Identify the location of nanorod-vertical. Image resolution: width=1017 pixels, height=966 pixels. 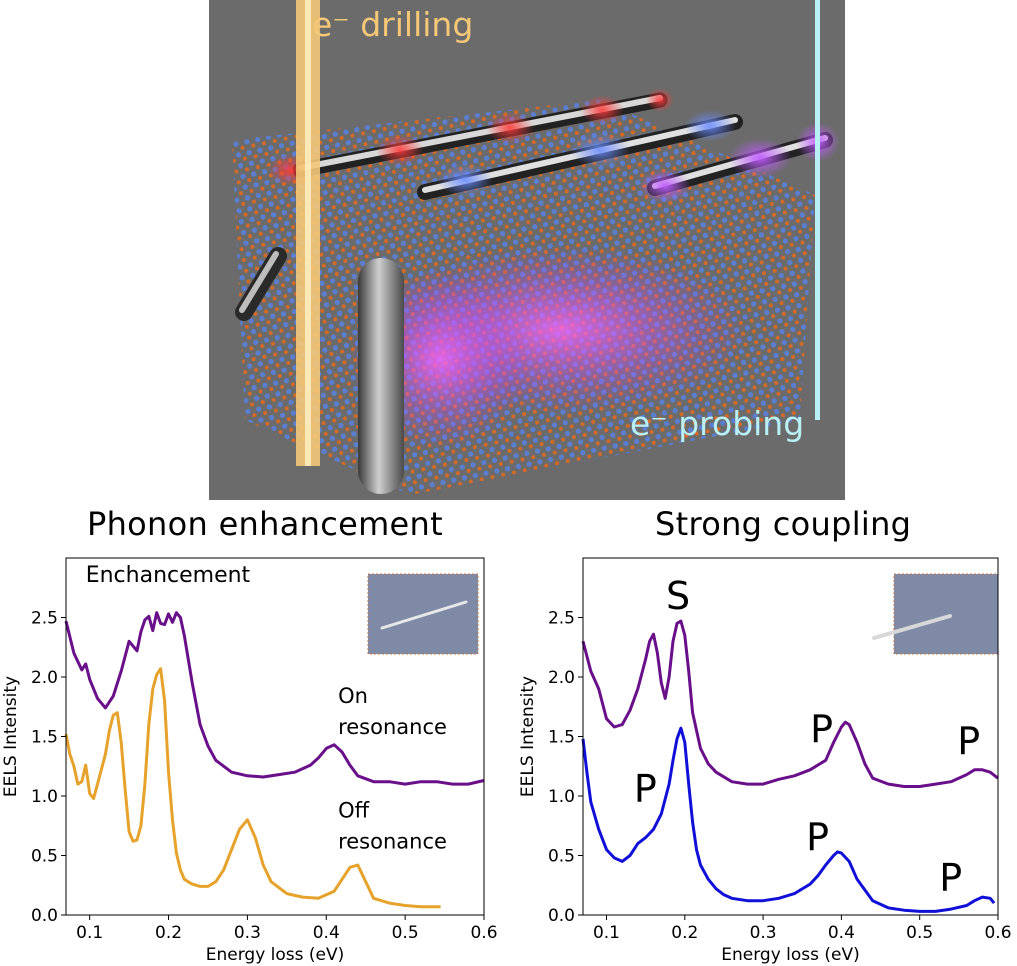
(381, 376).